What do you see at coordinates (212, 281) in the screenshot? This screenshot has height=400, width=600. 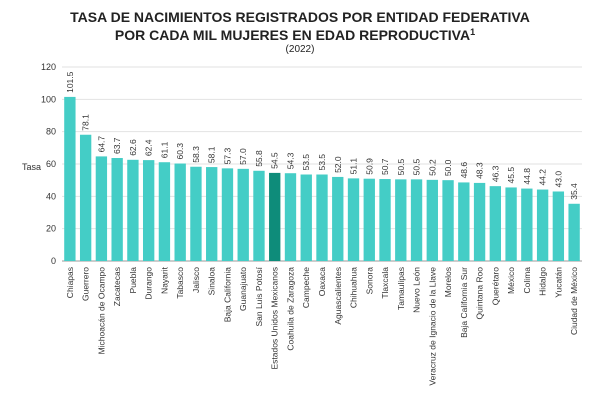 I see `x-tick-label: Sinaloa` at bounding box center [212, 281].